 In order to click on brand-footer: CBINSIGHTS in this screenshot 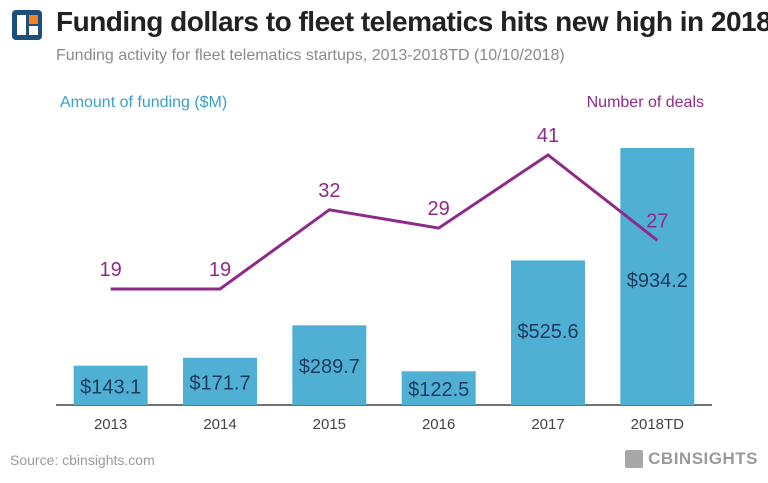, I will do `click(691, 459)`.